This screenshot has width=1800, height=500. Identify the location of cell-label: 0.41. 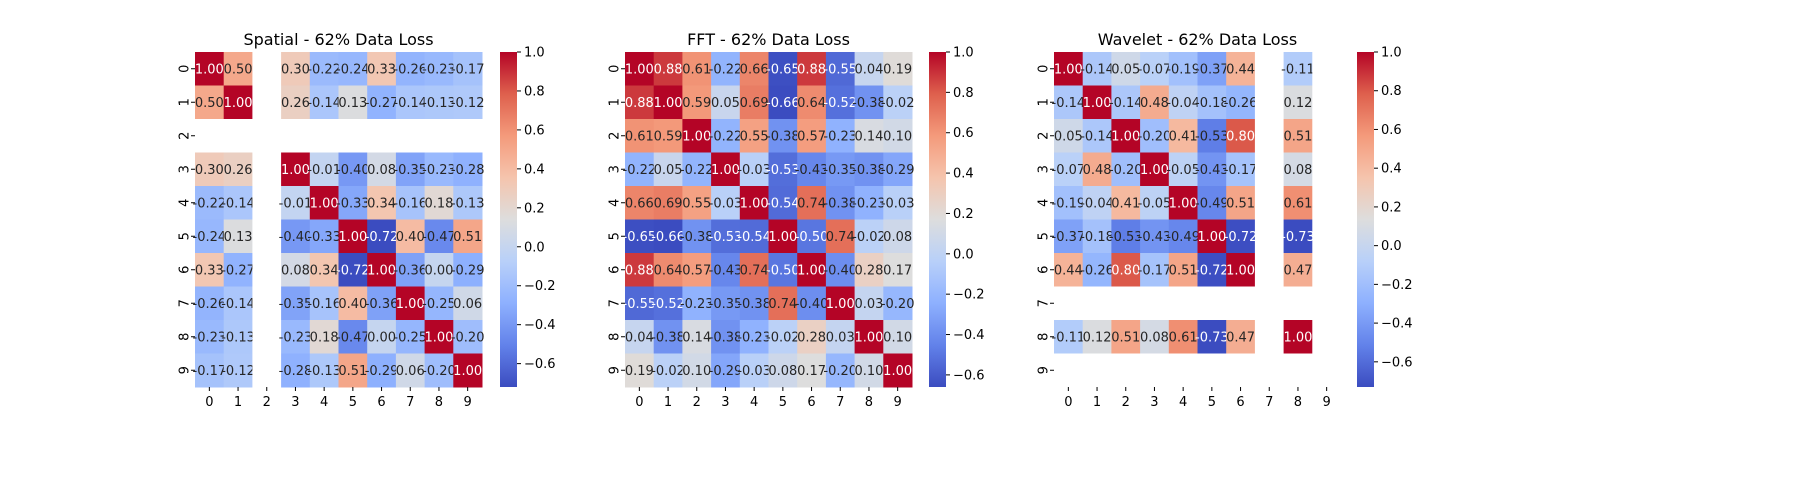
(1125, 203).